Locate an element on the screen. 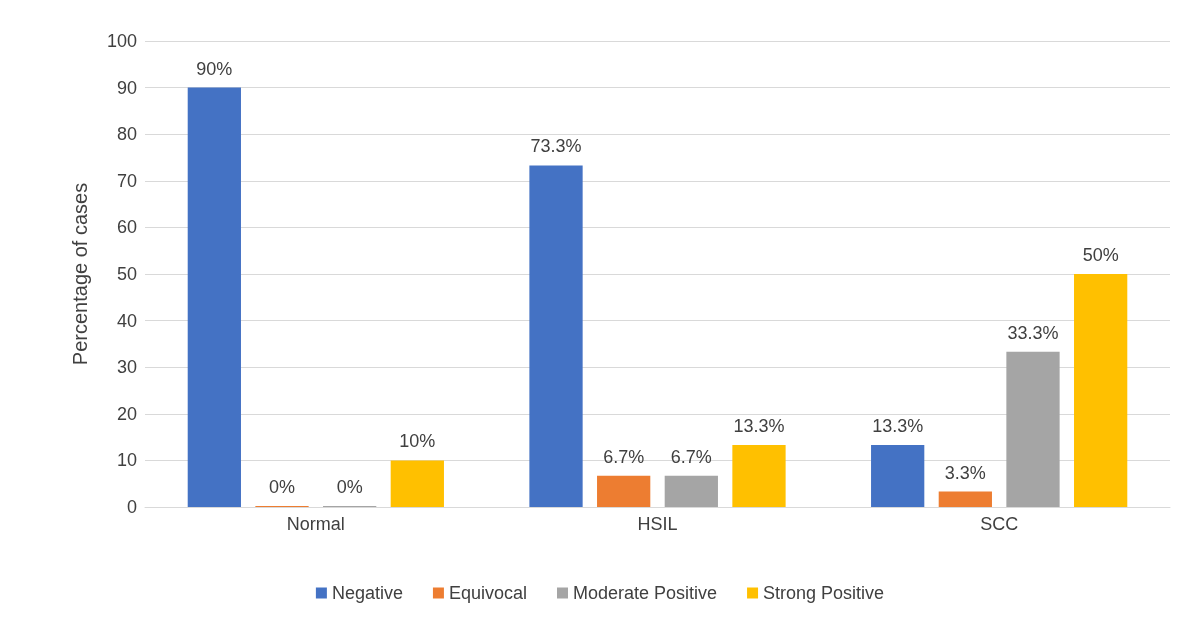 This screenshot has height=622, width=1200. x-tick-label: HSIL is located at coordinates (657, 524).